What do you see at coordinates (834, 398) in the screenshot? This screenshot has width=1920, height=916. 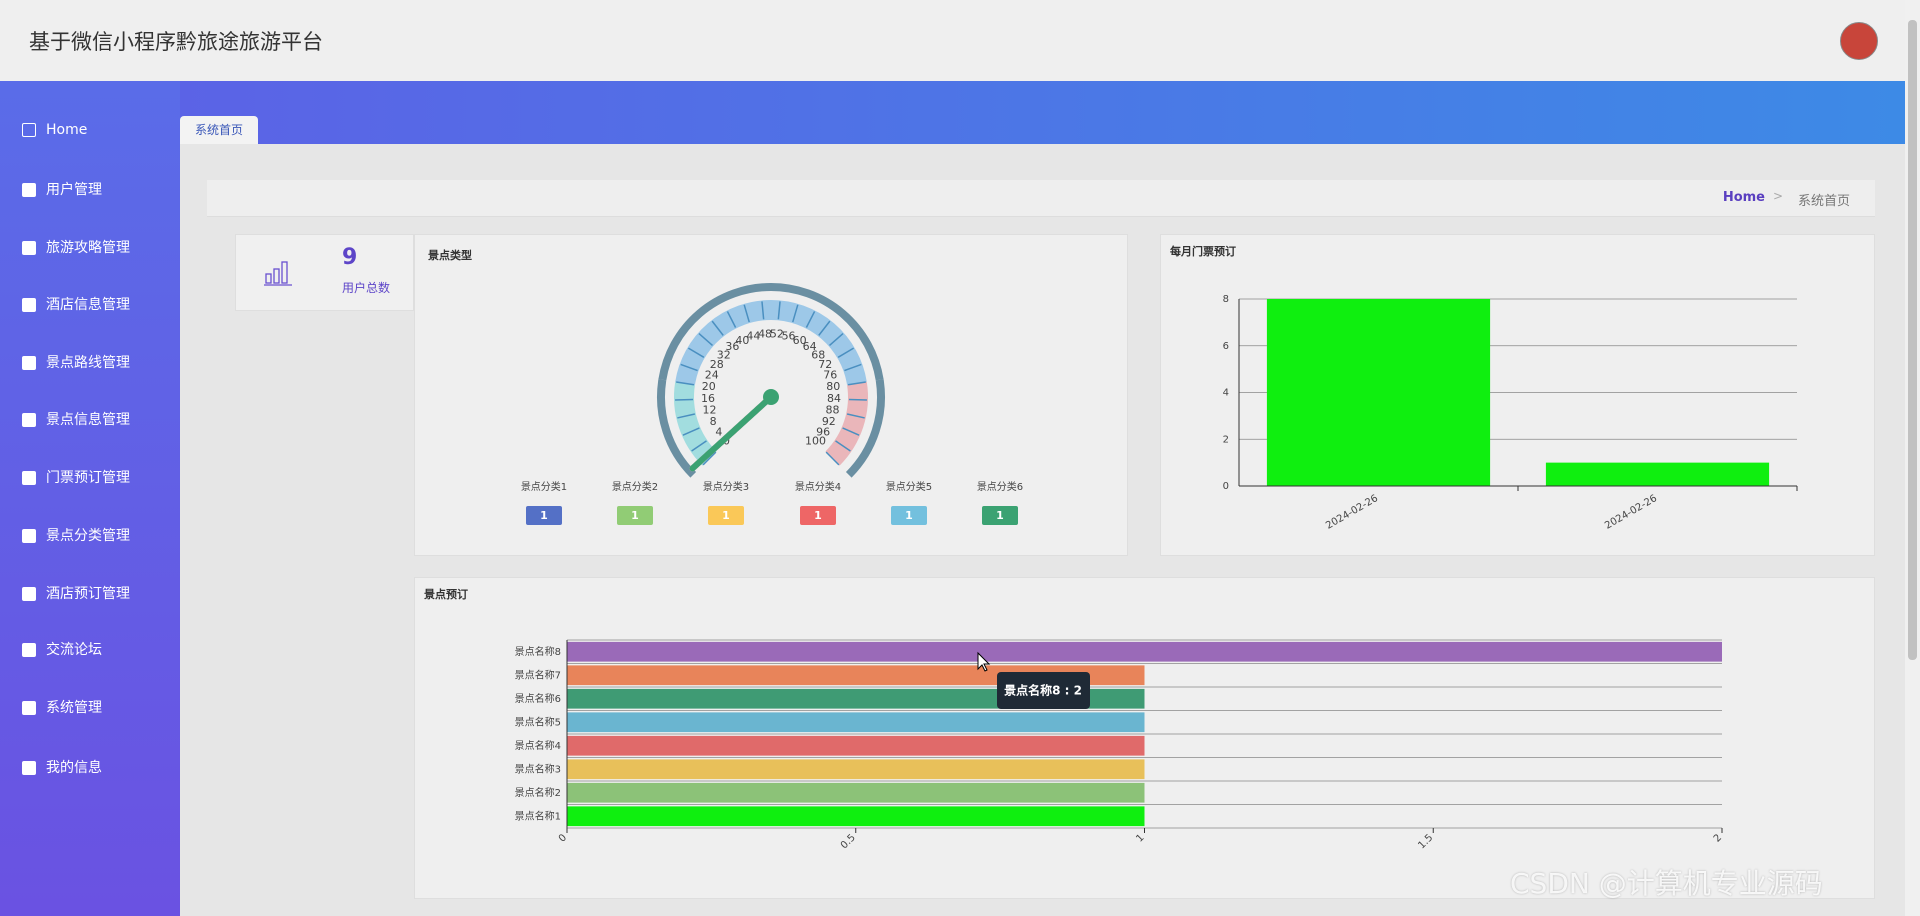 I see `gauge-tick-label: 84` at bounding box center [834, 398].